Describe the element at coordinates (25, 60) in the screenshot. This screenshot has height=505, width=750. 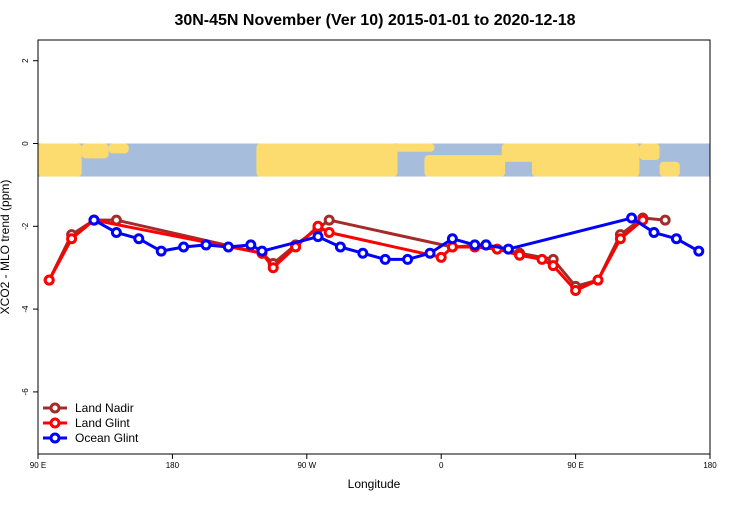
I see `y-tick-label: 2` at that location.